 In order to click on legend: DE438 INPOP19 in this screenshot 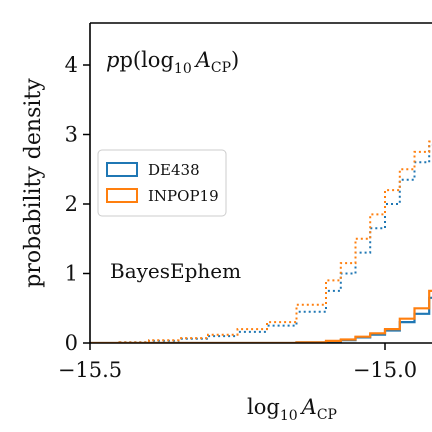, I will do `click(162, 183)`.